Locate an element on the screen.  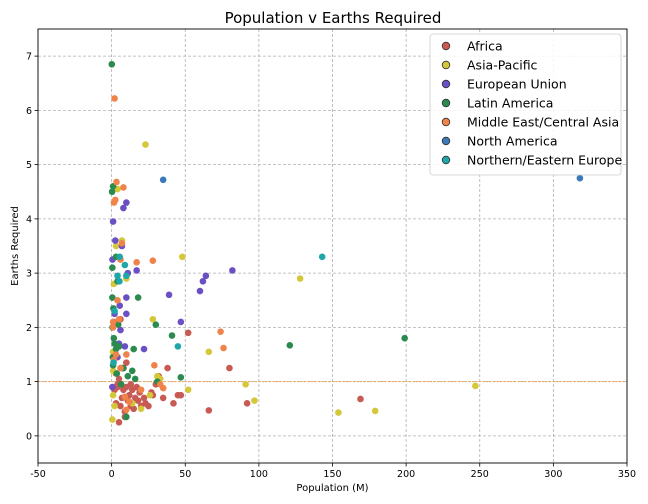
legend-label: Latin America is located at coordinates (510, 103).